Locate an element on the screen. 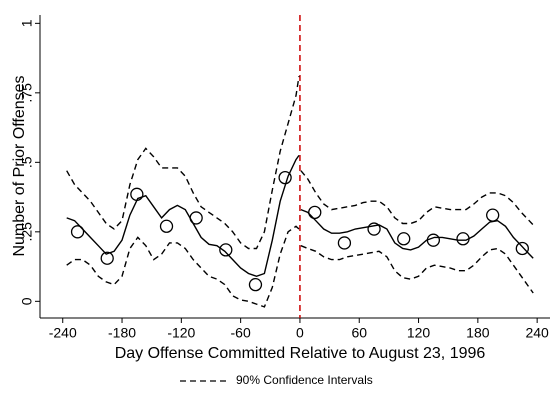 The width and height of the screenshot is (557, 411). y-axis-title: Number of Prior Offenses is located at coordinates (19, 165).